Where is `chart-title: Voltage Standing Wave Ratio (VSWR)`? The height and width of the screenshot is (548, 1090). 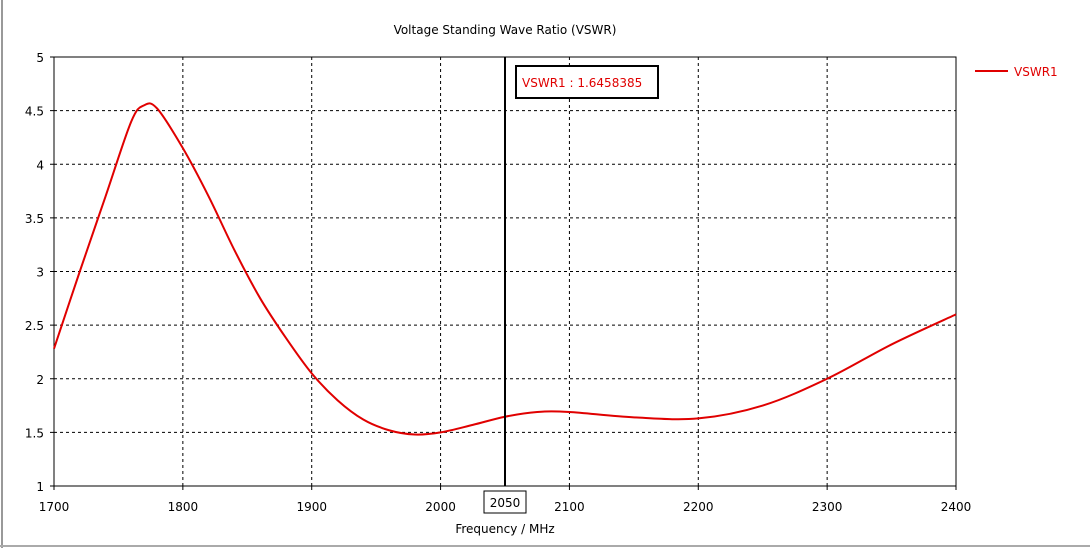
chart-title: Voltage Standing Wave Ratio (VSWR) is located at coordinates (505, 30).